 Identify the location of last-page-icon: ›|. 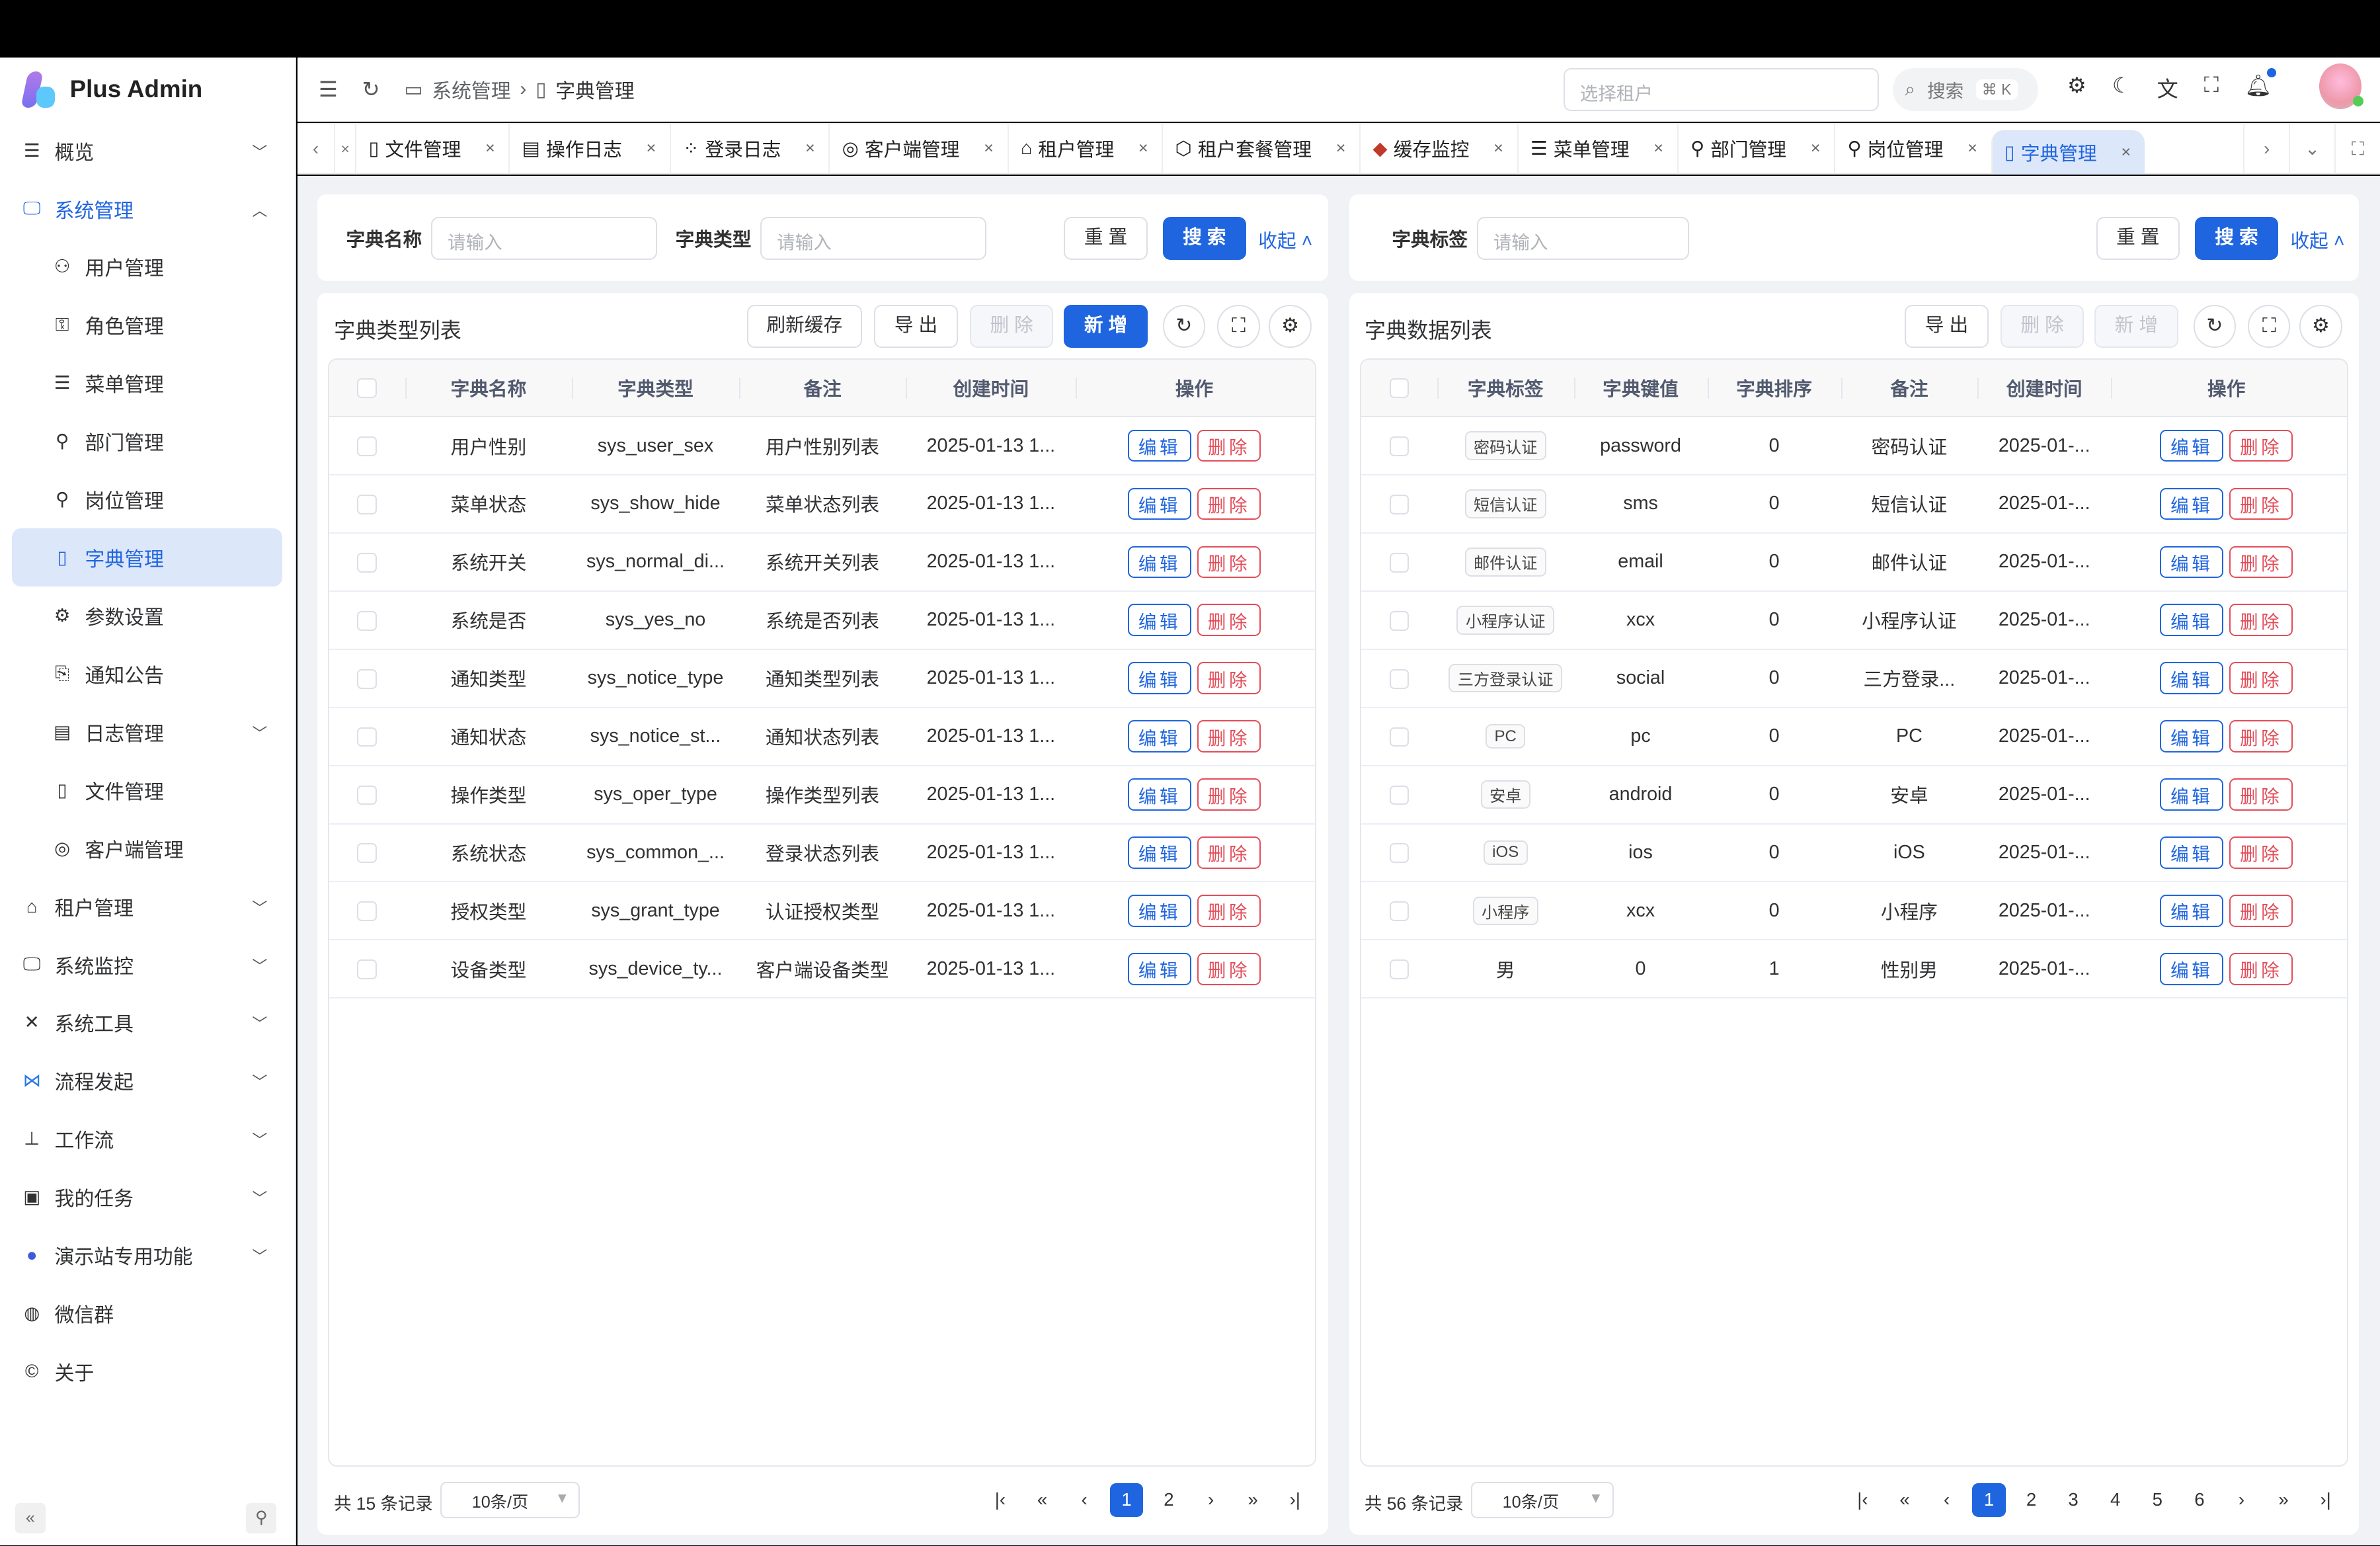
(1294, 1499).